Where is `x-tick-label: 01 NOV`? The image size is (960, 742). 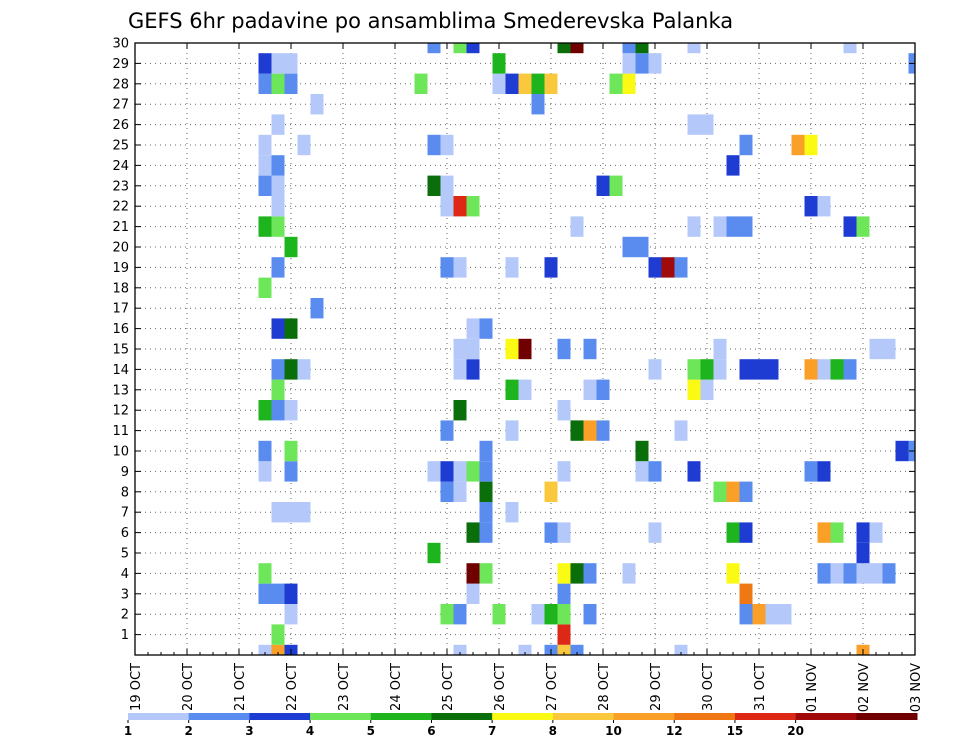
x-tick-label: 01 NOV is located at coordinates (812, 687).